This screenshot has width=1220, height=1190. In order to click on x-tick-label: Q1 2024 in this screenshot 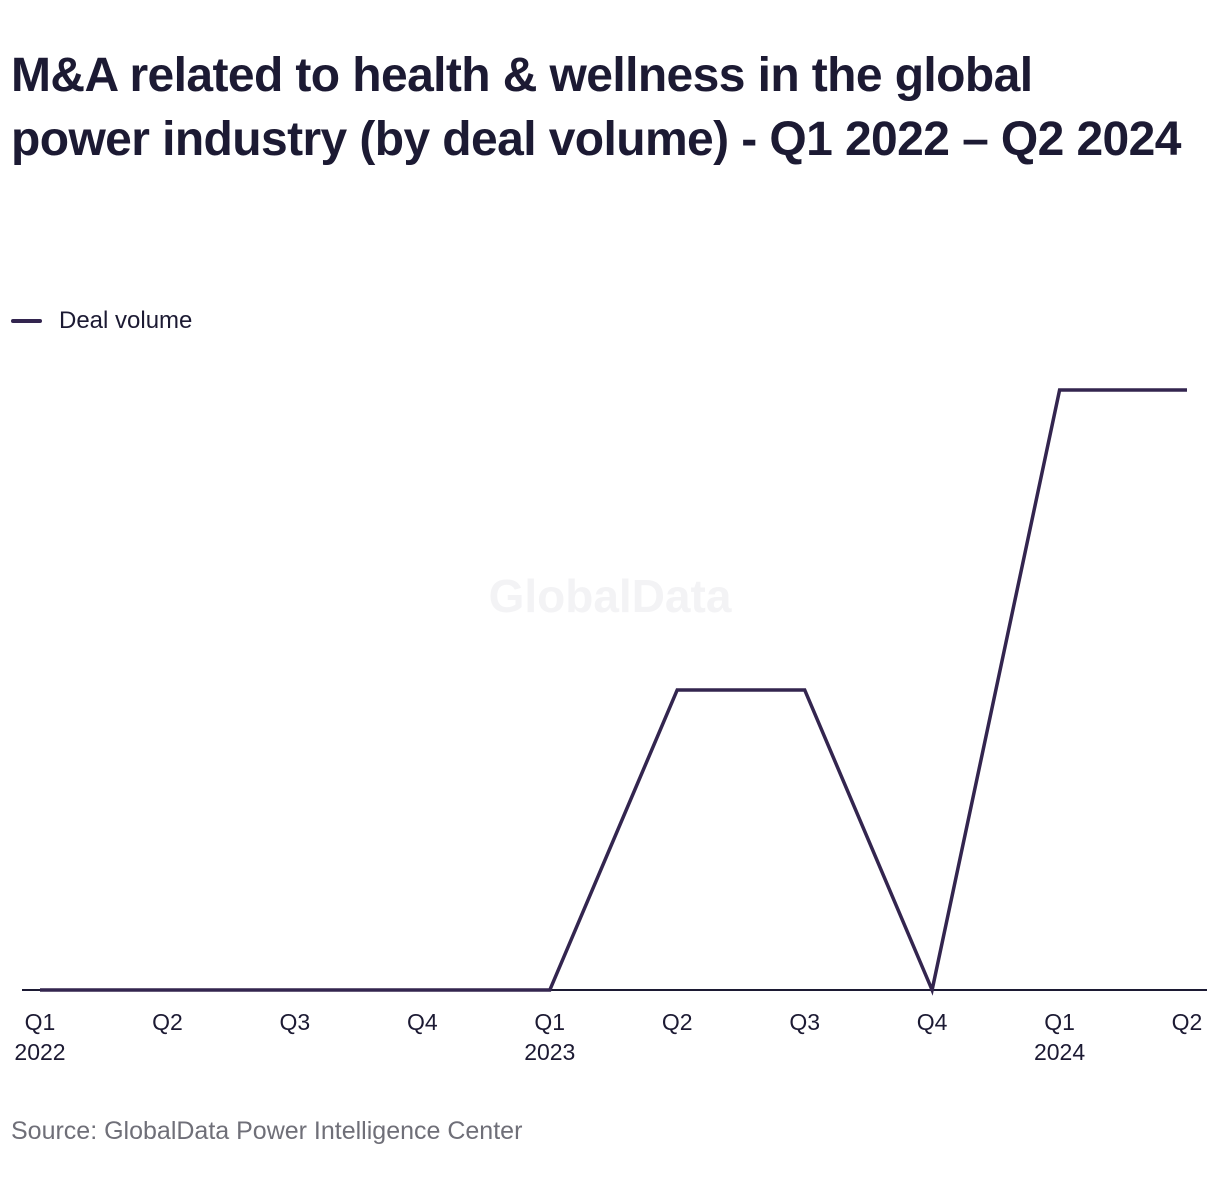, I will do `click(1059, 1037)`.